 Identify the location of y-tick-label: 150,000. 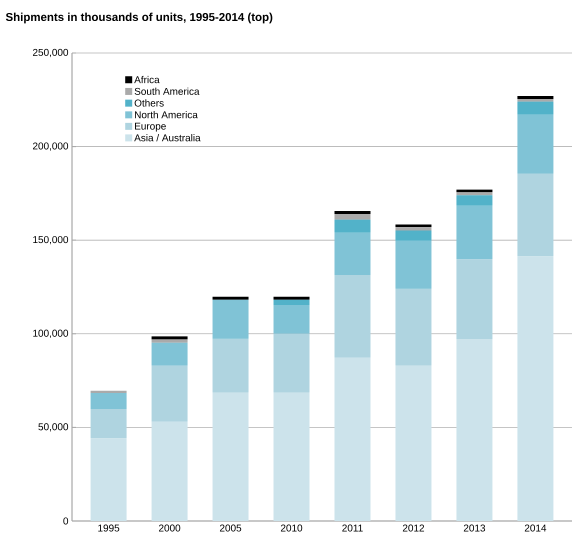
(50, 240).